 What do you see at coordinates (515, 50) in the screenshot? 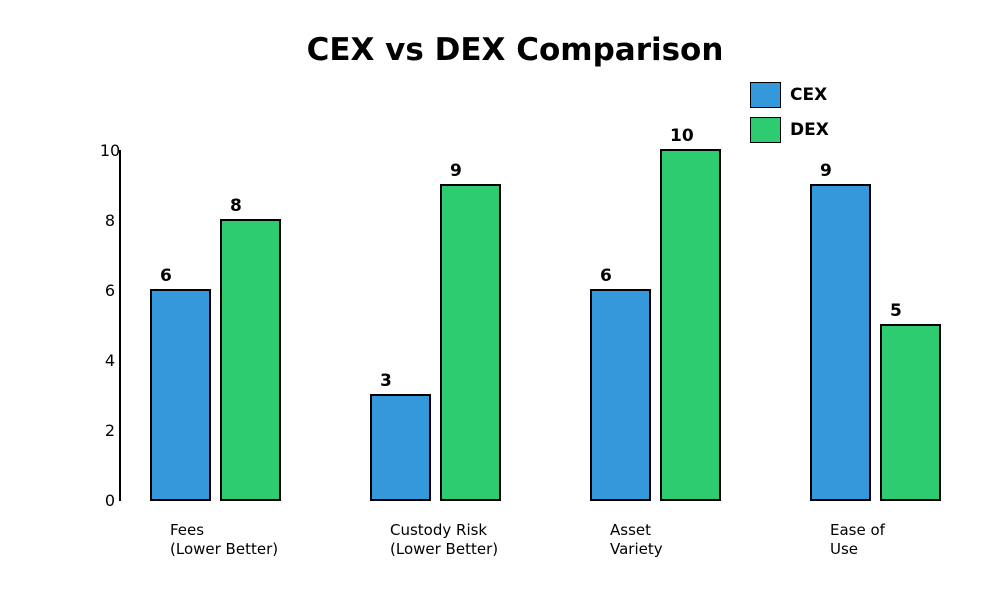
I see `chart-title: CEX vs DEX Comparison` at bounding box center [515, 50].